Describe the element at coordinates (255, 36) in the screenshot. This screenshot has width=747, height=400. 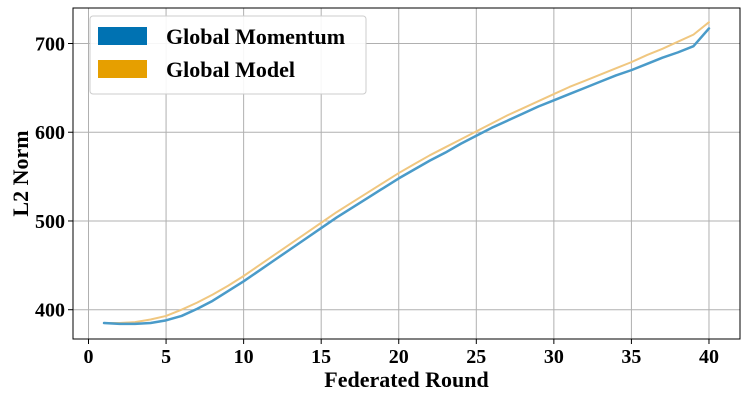
I see `legend-label-global-momentum: Global Momentum` at that location.